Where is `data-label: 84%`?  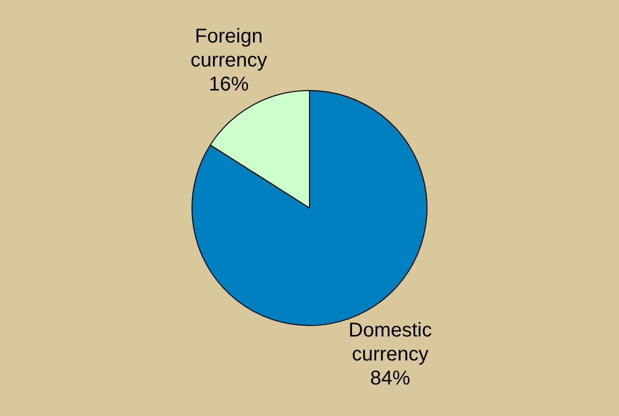 data-label: 84% is located at coordinates (390, 378).